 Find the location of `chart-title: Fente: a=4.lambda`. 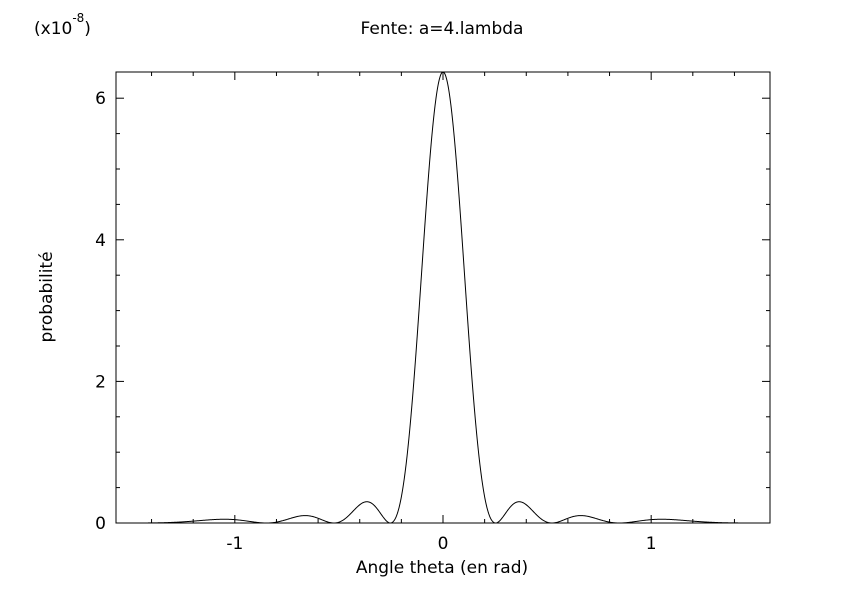

chart-title: Fente: a=4.lambda is located at coordinates (442, 29).